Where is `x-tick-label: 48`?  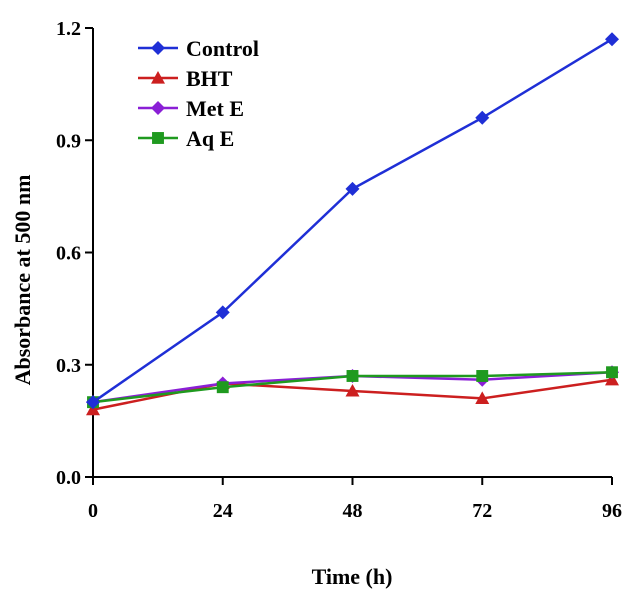
x-tick-label: 48 is located at coordinates (353, 511).